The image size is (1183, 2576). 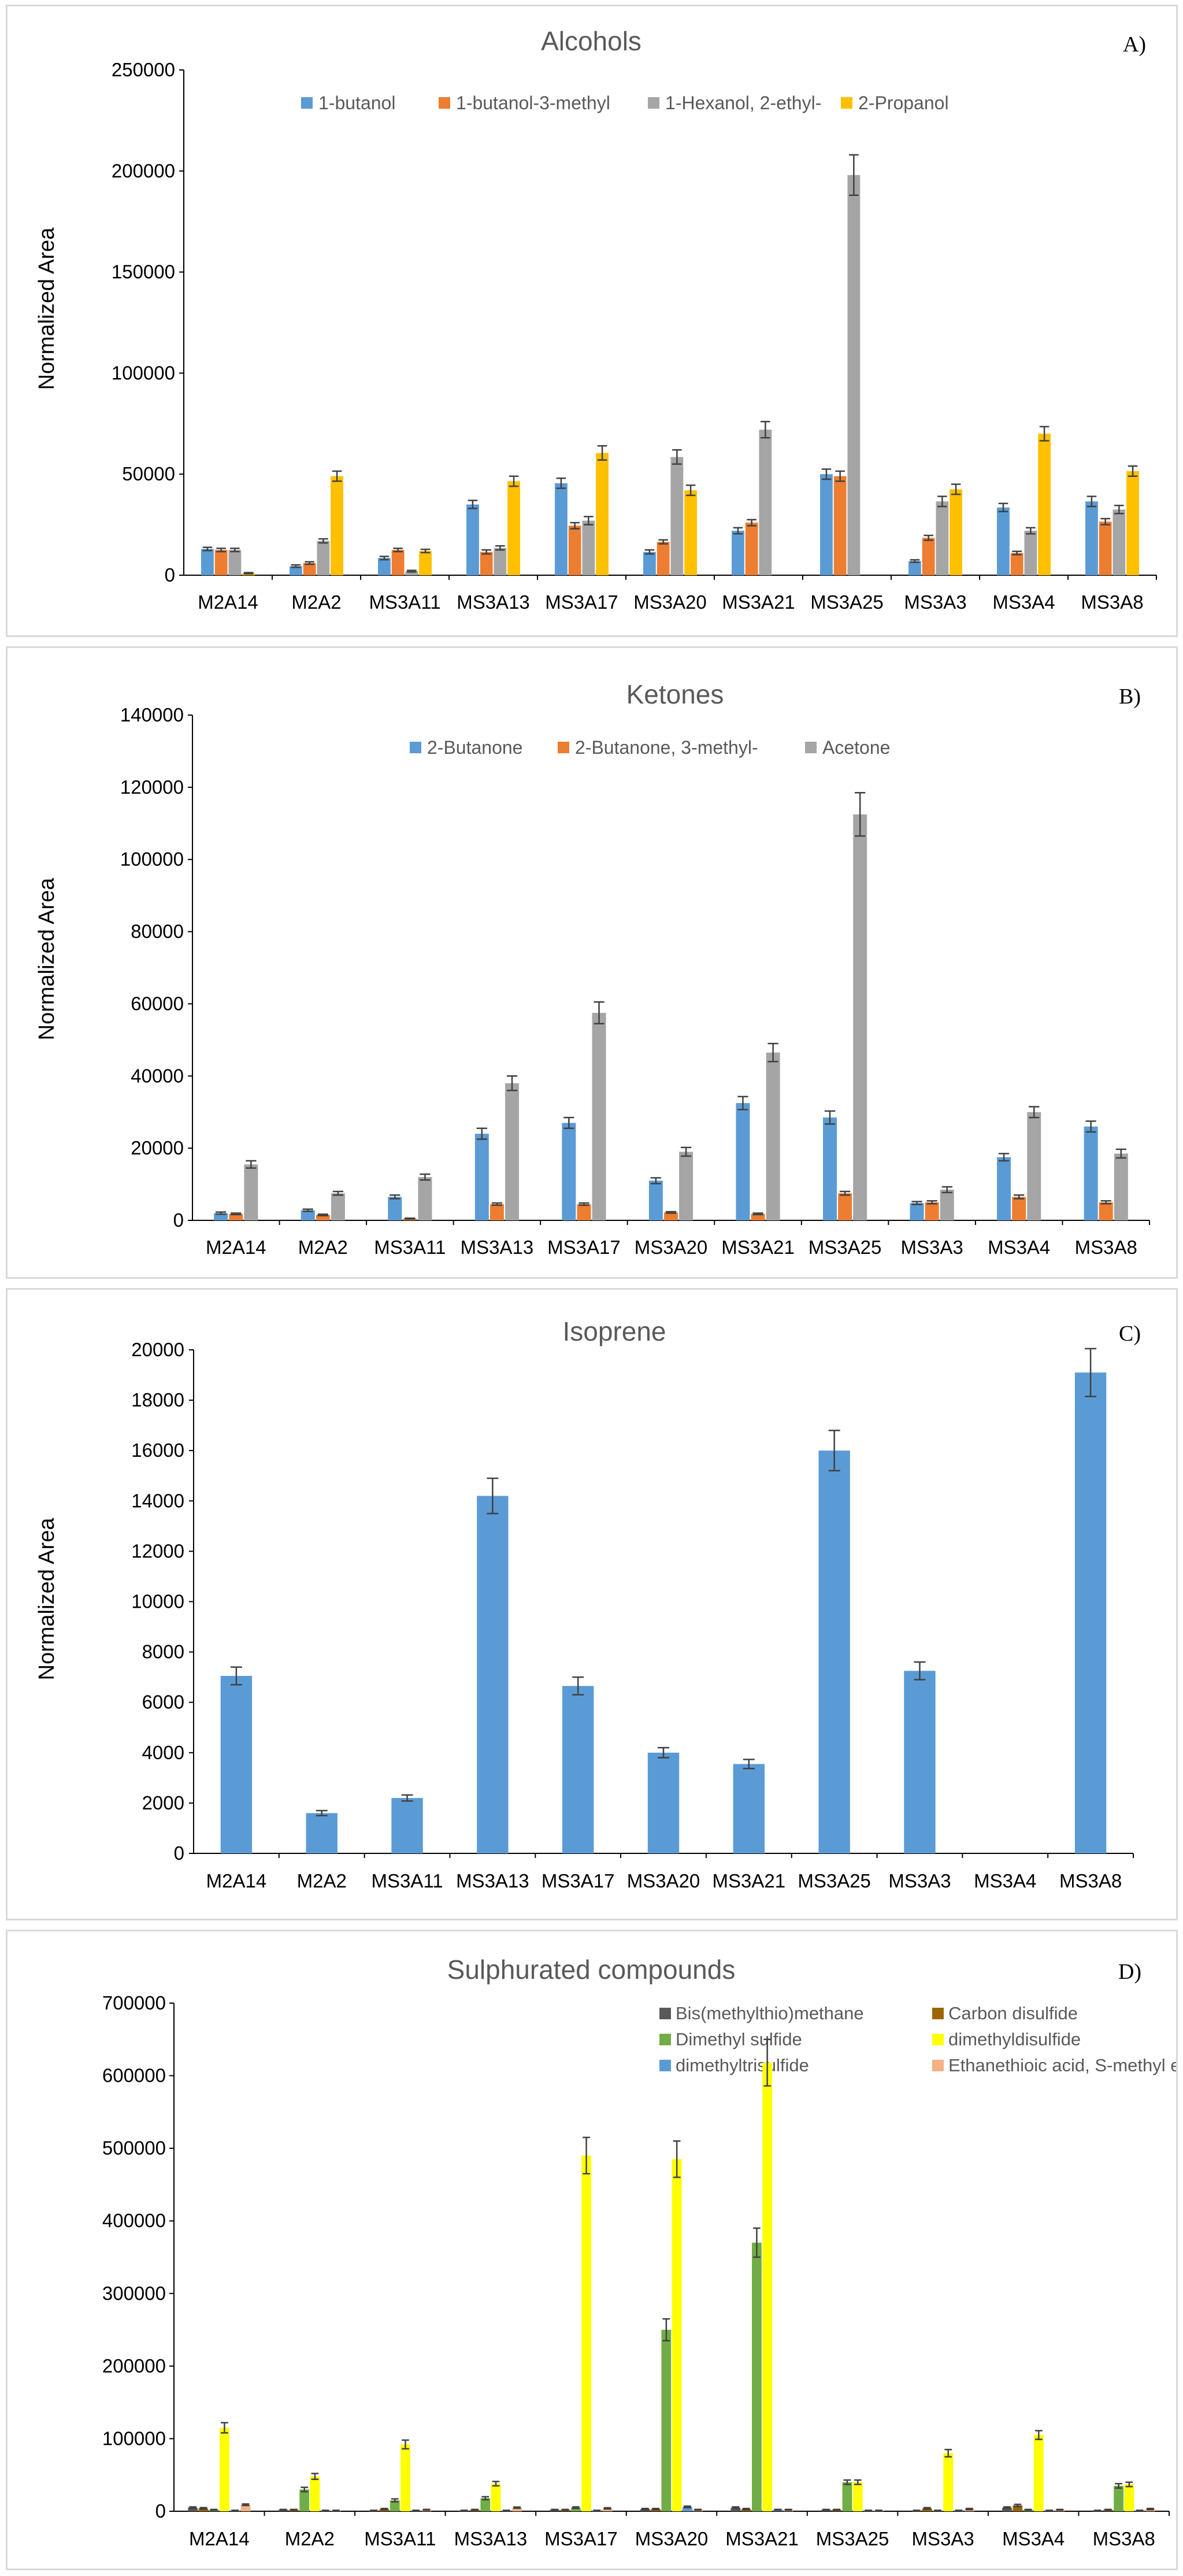 I want to click on y-tick-label: 6000, so click(x=163, y=1702).